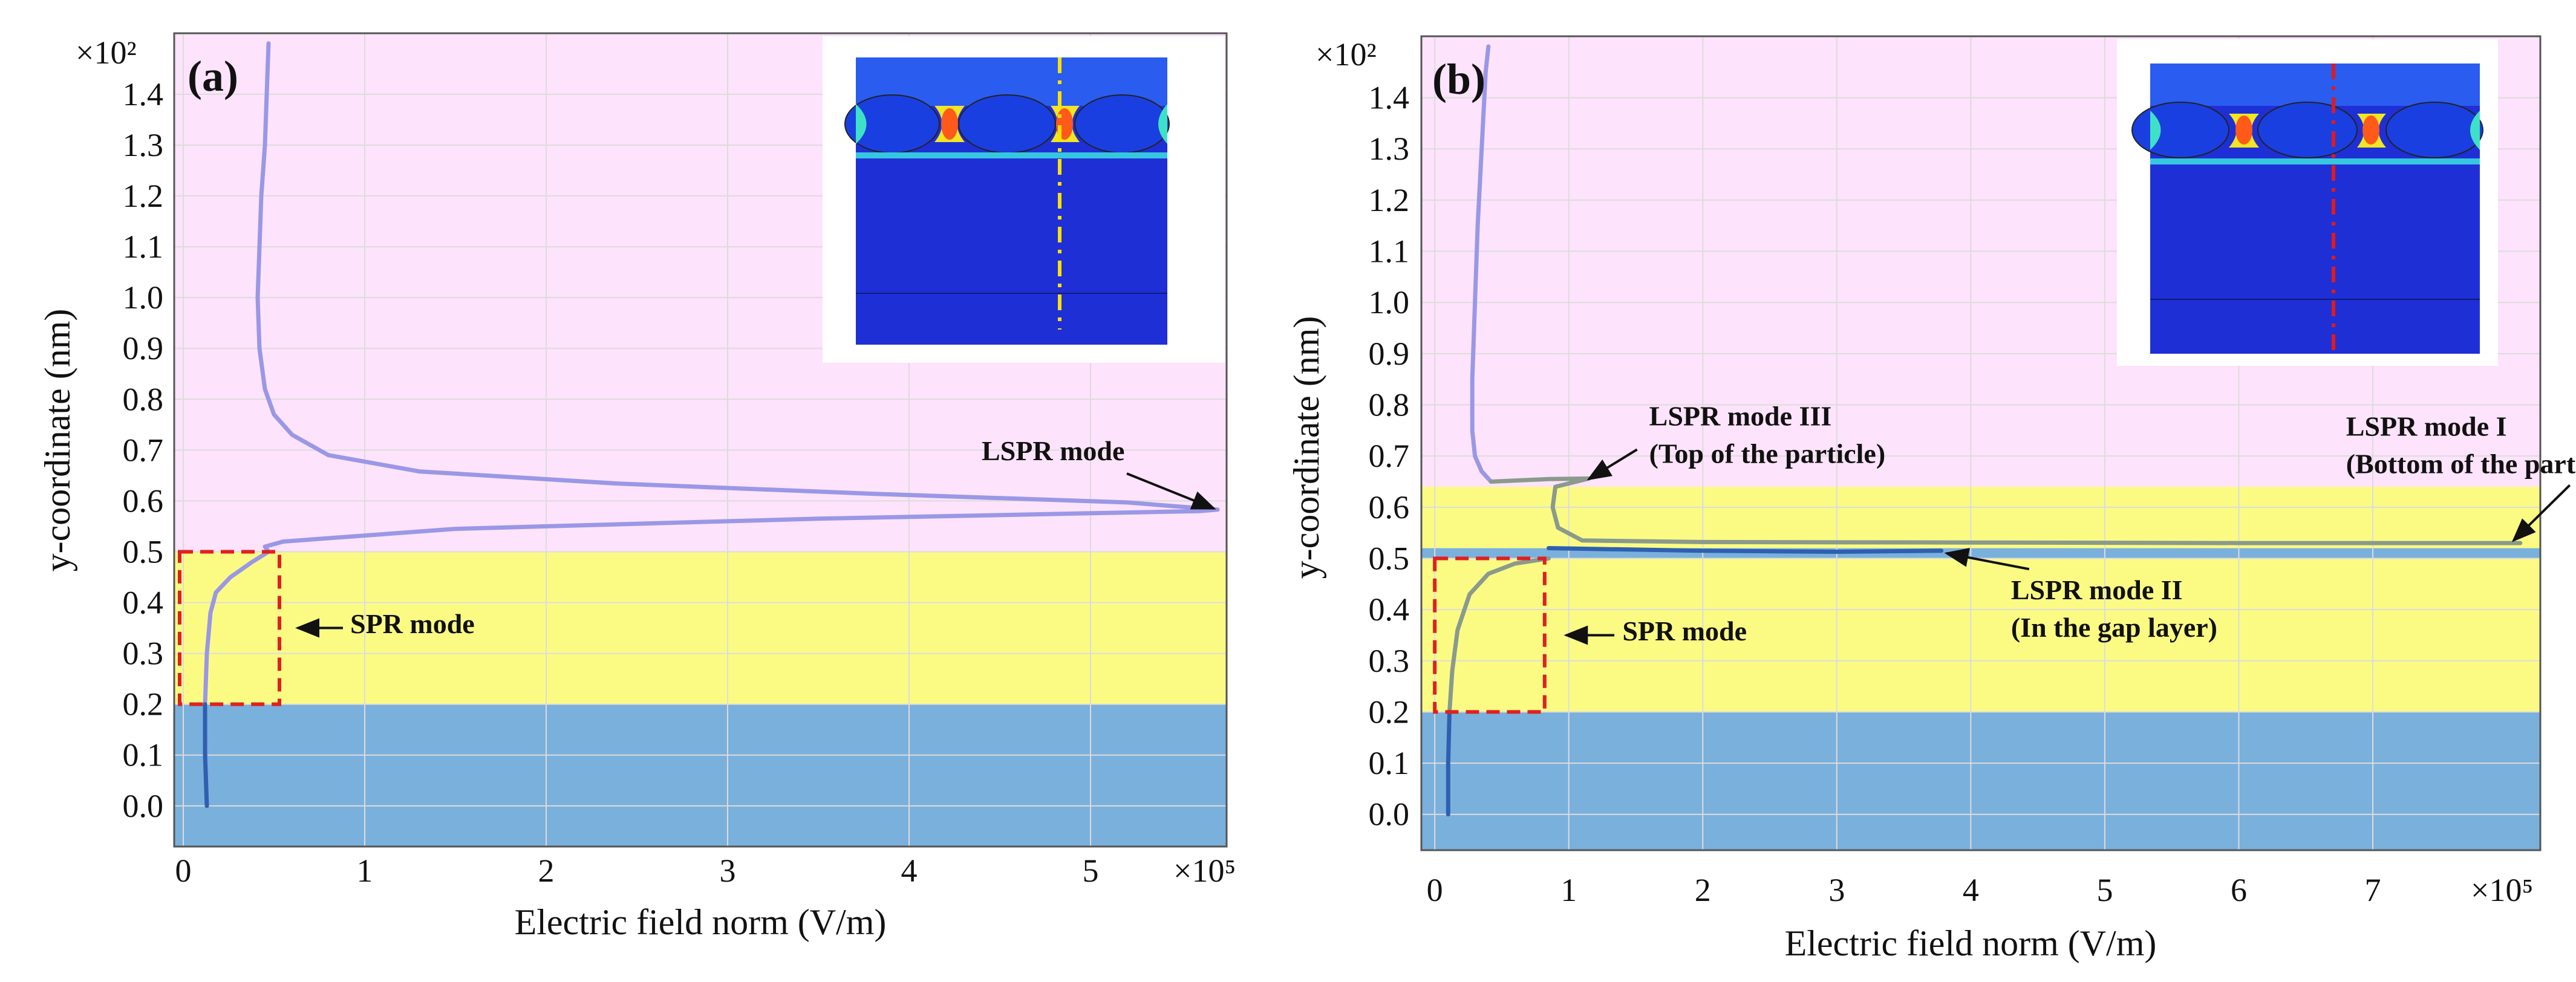  What do you see at coordinates (1745, 550) in the screenshot?
I see `series-gap-field` at bounding box center [1745, 550].